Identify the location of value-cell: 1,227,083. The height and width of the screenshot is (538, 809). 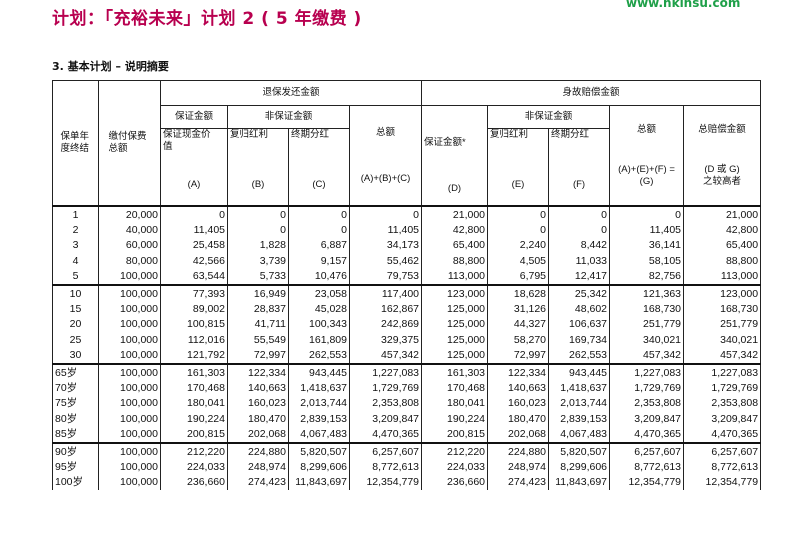
(385, 371).